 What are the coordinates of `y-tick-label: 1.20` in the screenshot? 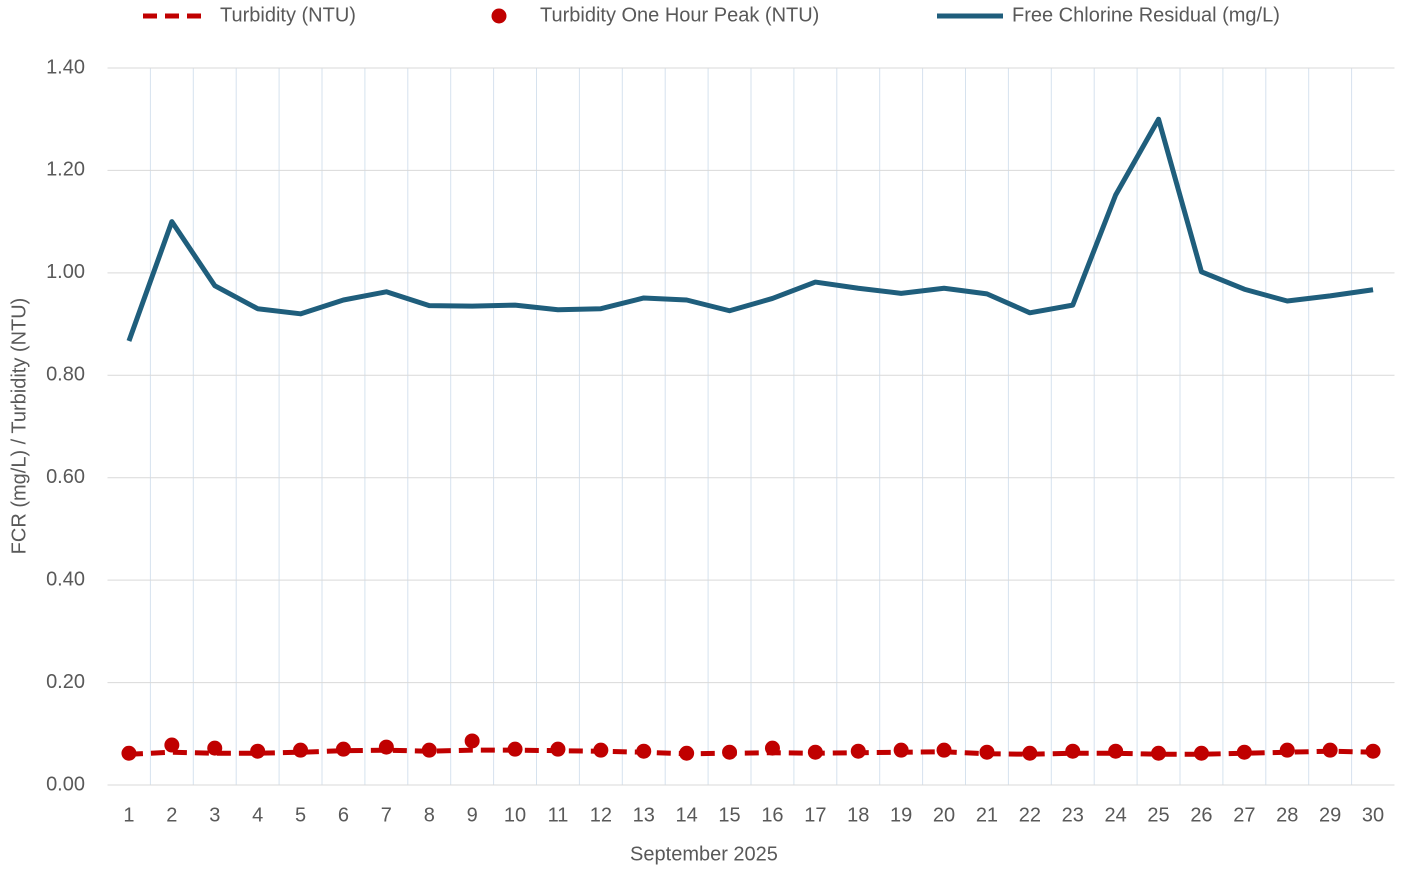 It's located at (65, 170).